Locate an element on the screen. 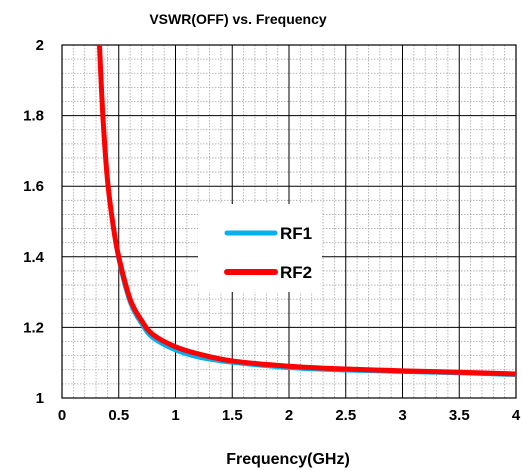  x-tick-label: 1.5 is located at coordinates (232, 415).